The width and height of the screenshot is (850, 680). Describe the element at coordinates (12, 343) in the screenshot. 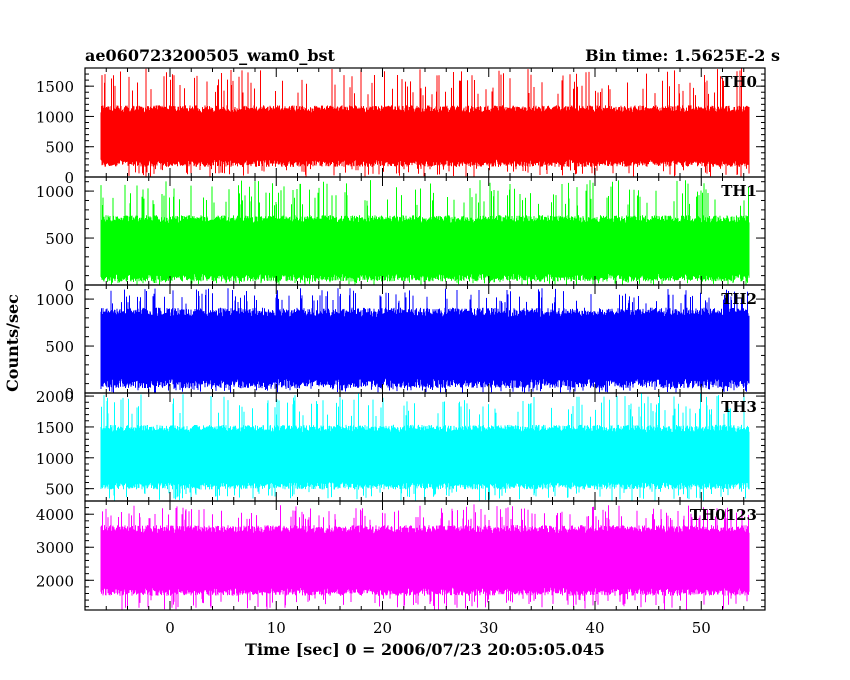

I see `y-axis-label: Counts/sec` at that location.